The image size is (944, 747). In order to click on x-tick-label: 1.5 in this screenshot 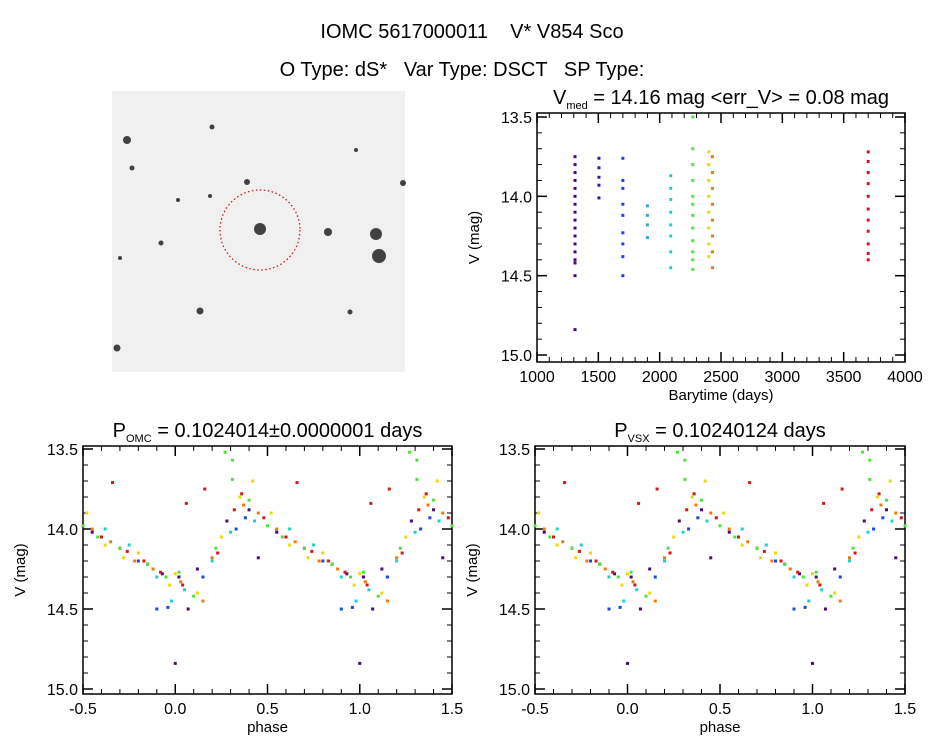, I will do `click(905, 709)`.